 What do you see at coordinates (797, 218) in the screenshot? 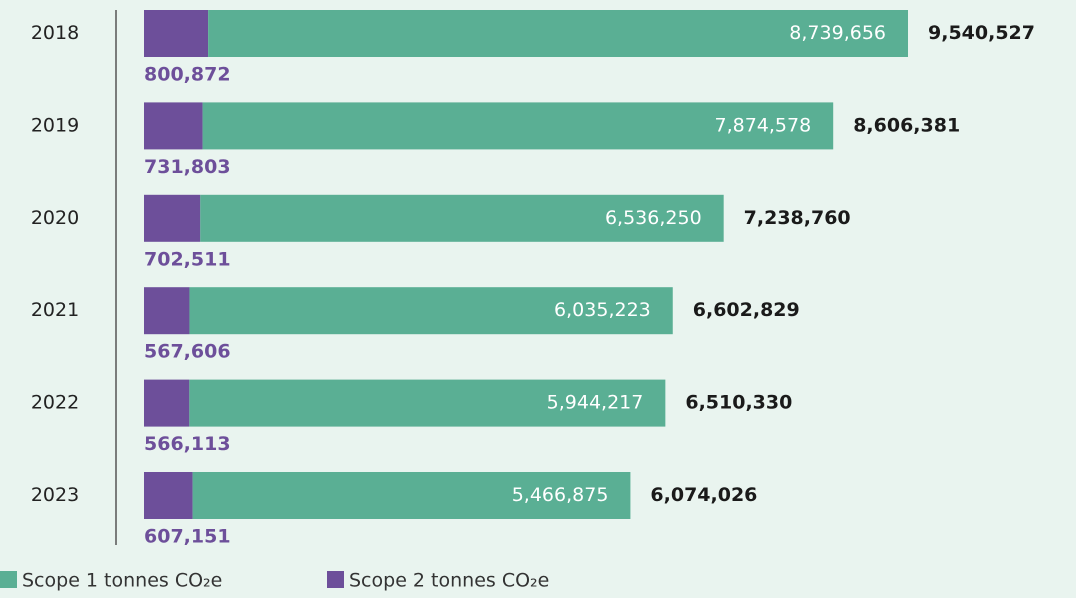
I see `total-label: 7,238,760` at bounding box center [797, 218].